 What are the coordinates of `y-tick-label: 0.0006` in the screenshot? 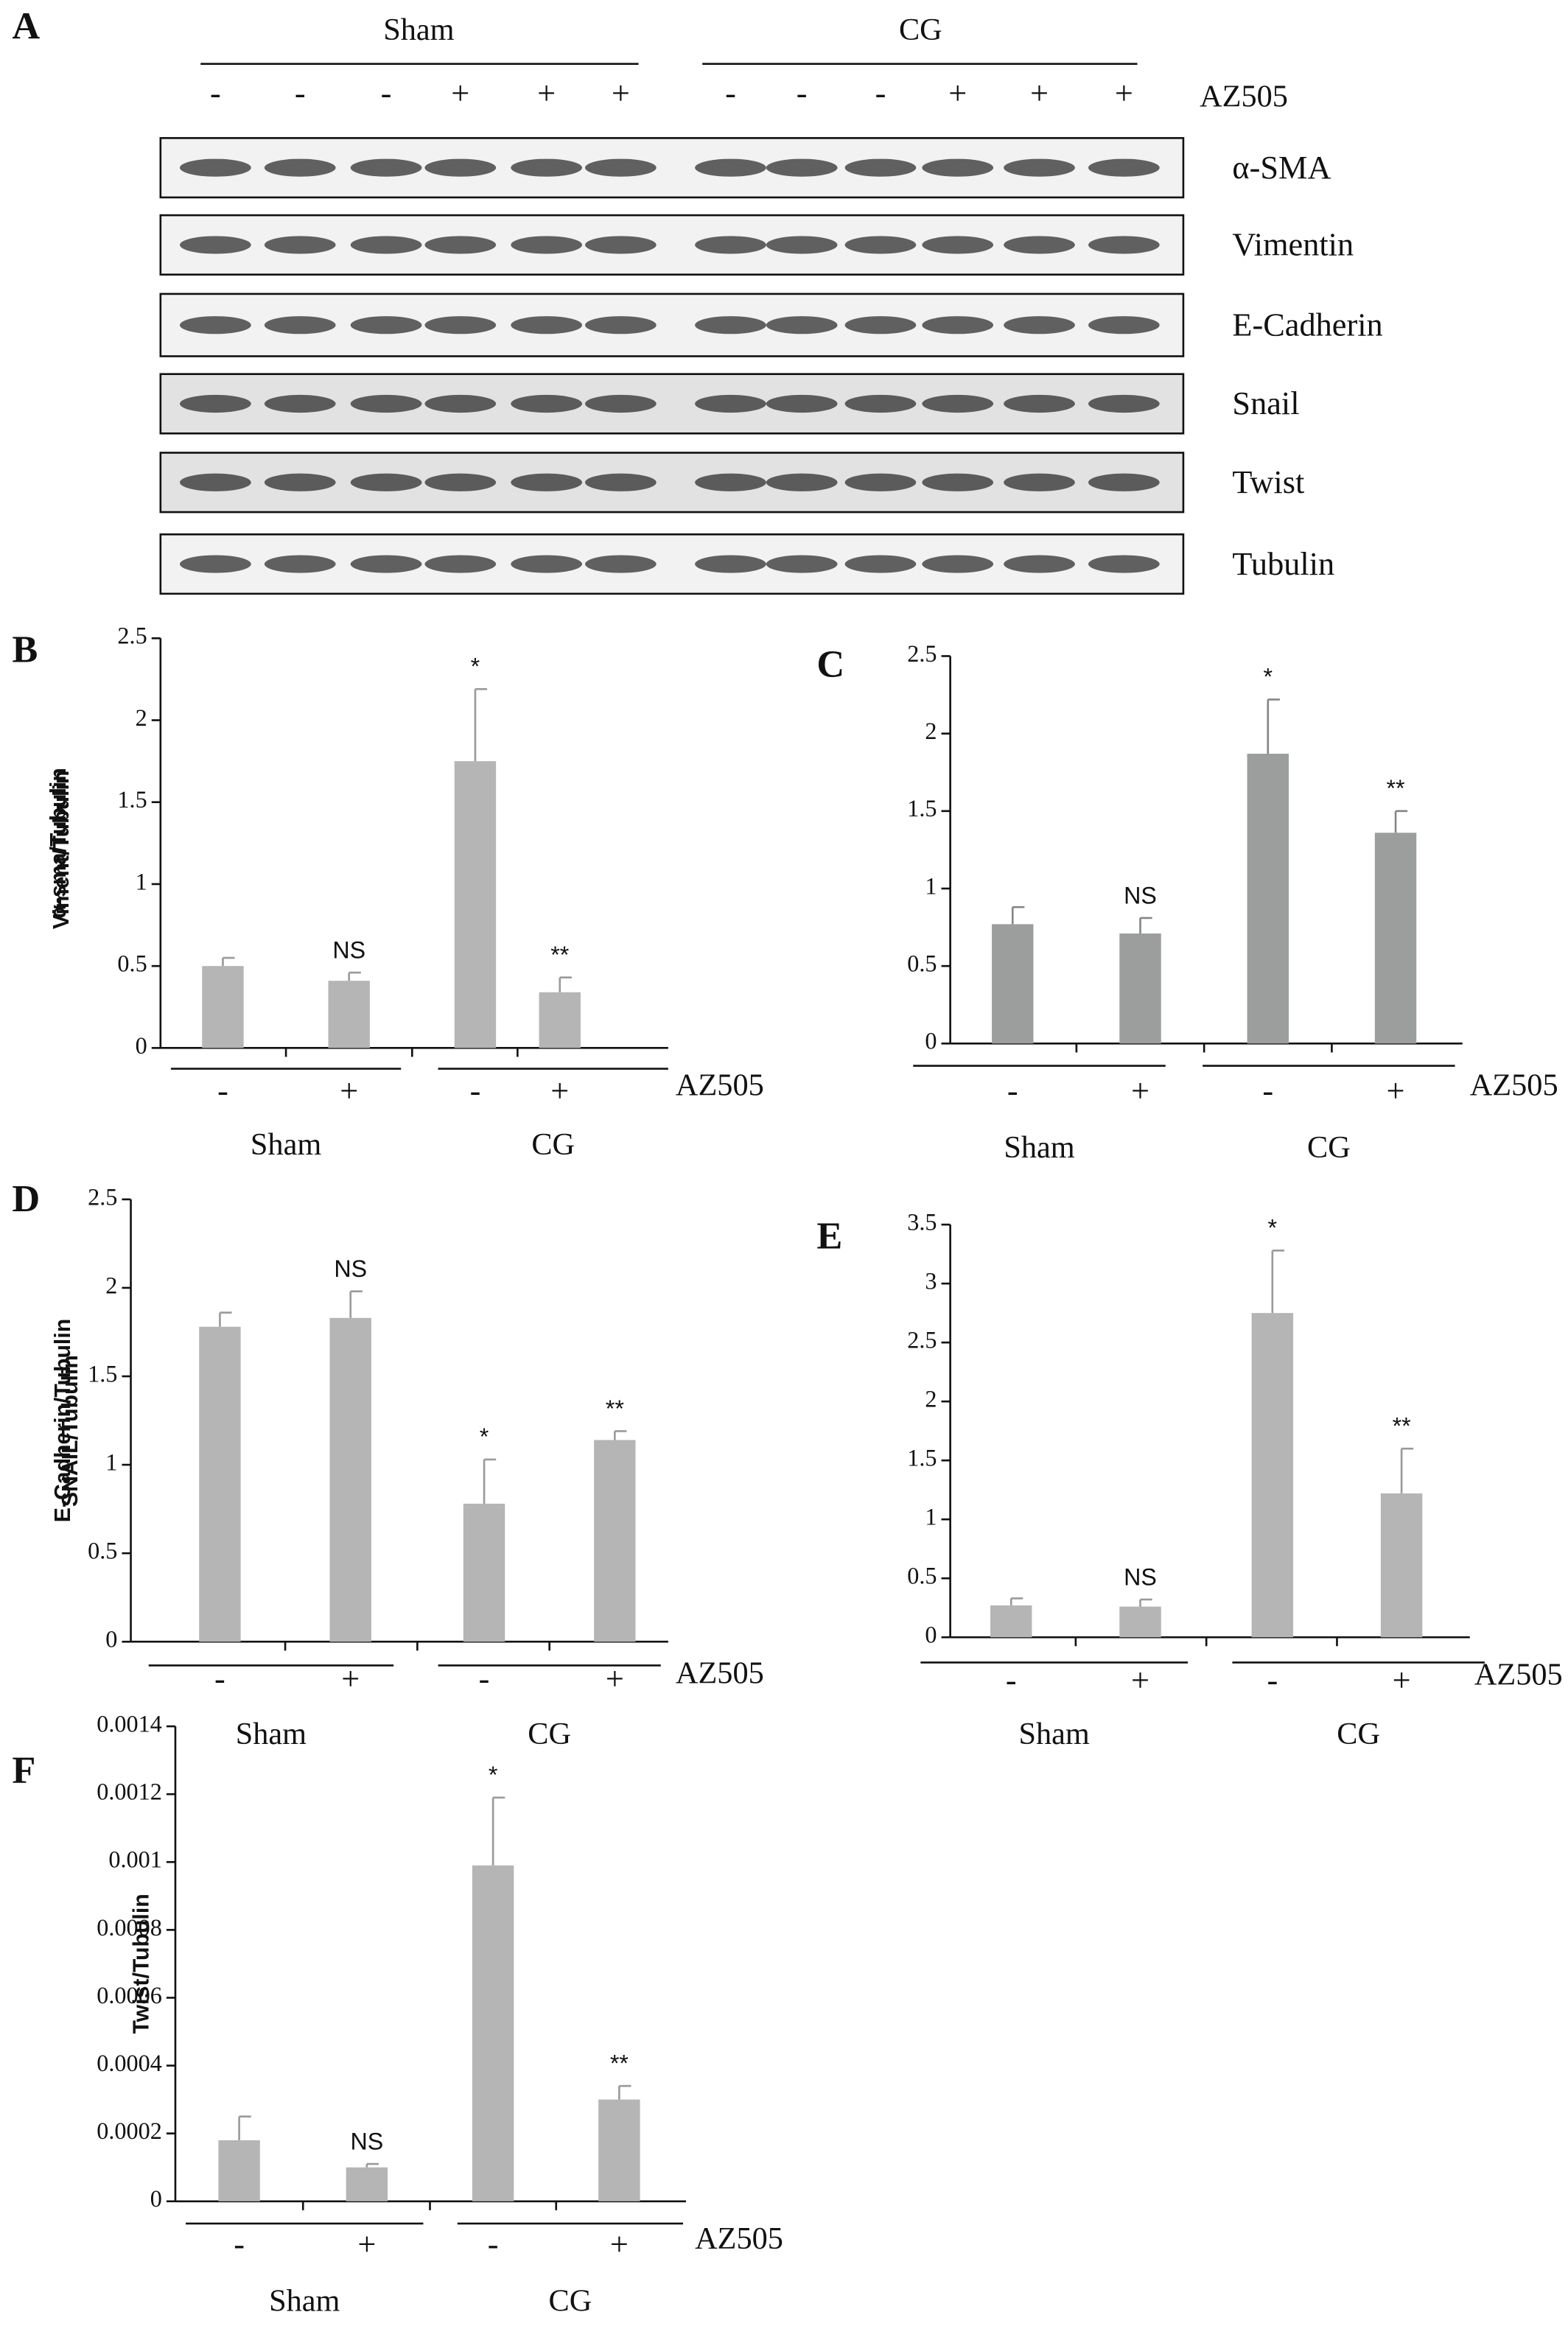 It's located at (129, 1995).